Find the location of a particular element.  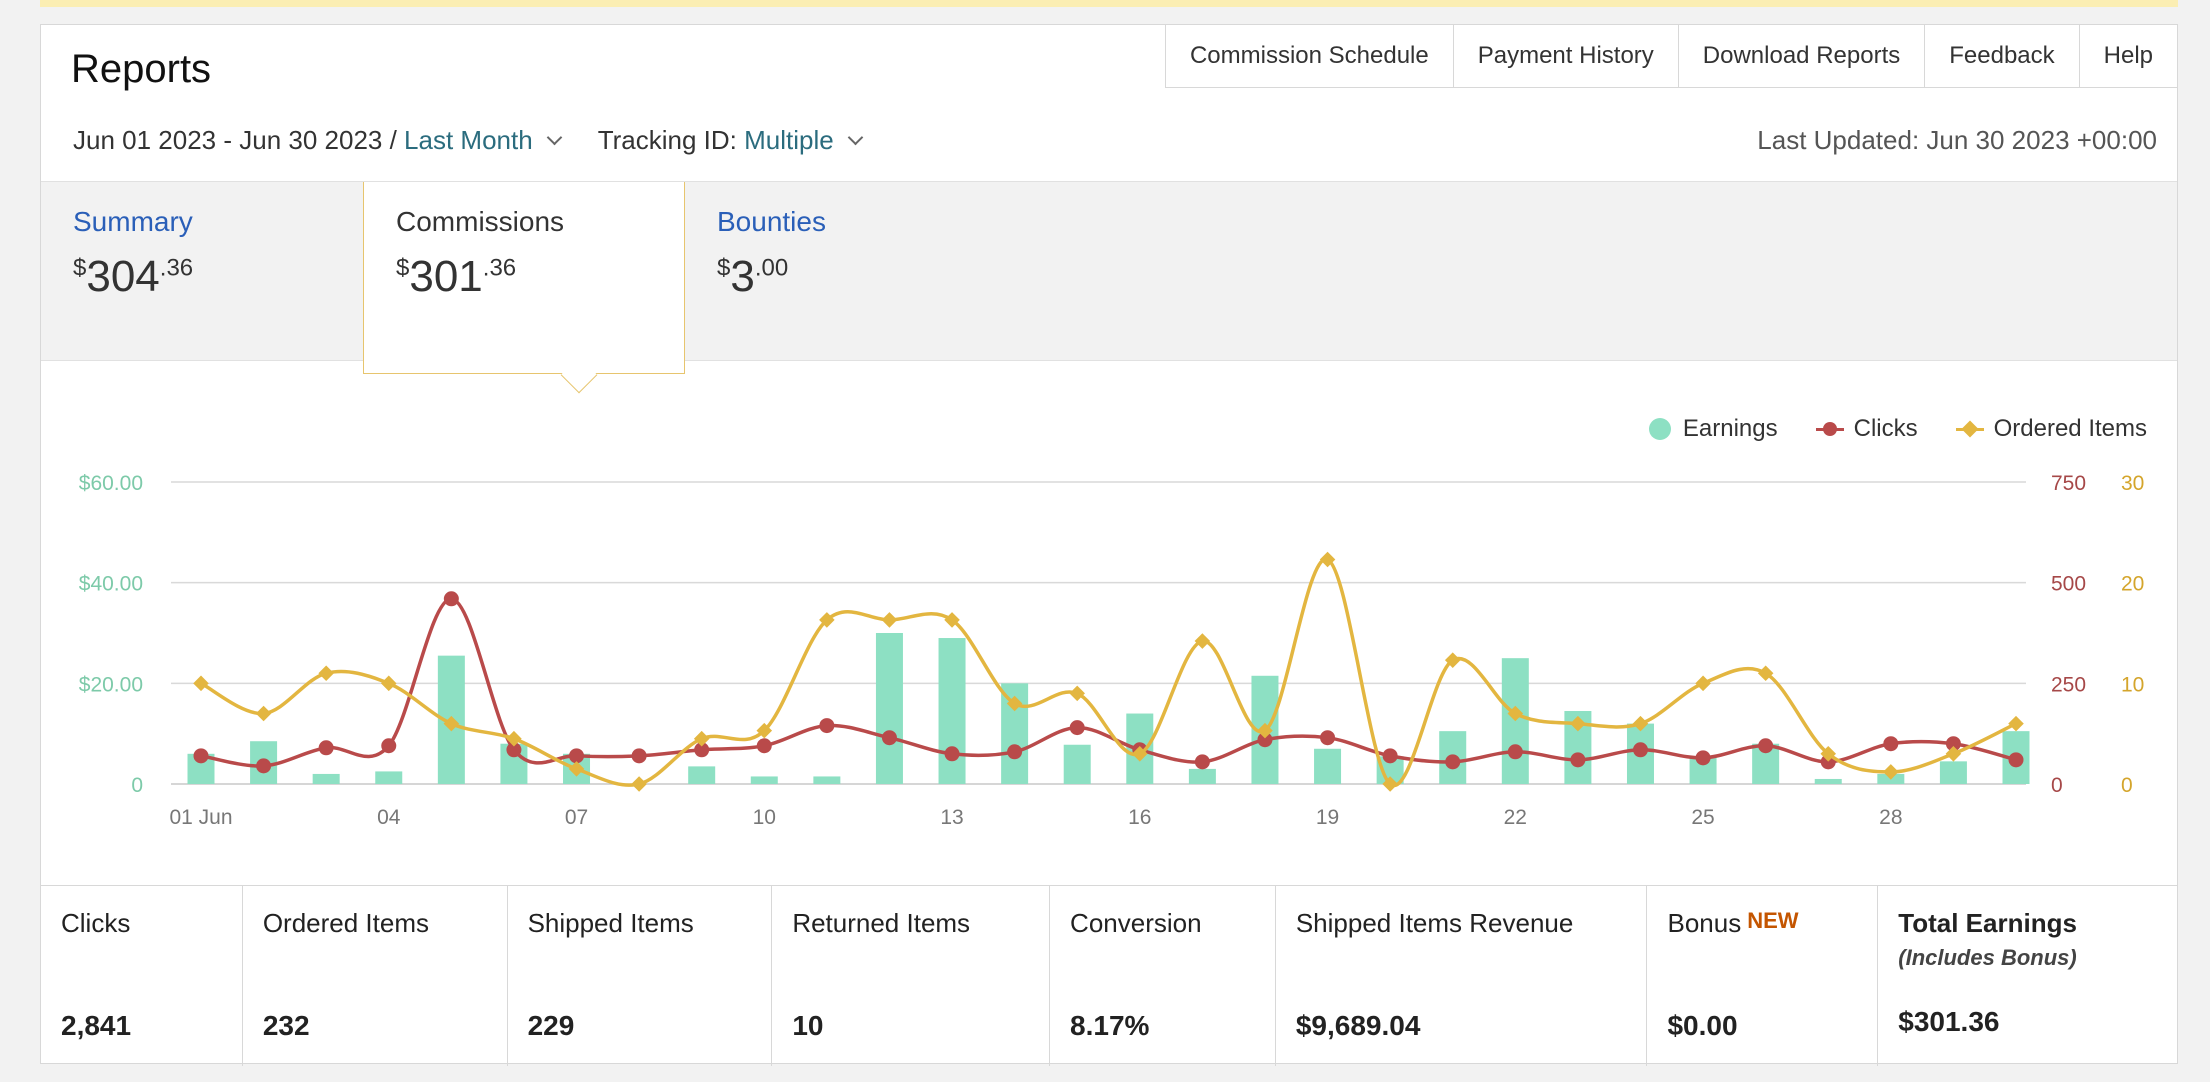

y-left-tick-label: 0 is located at coordinates (137, 785).